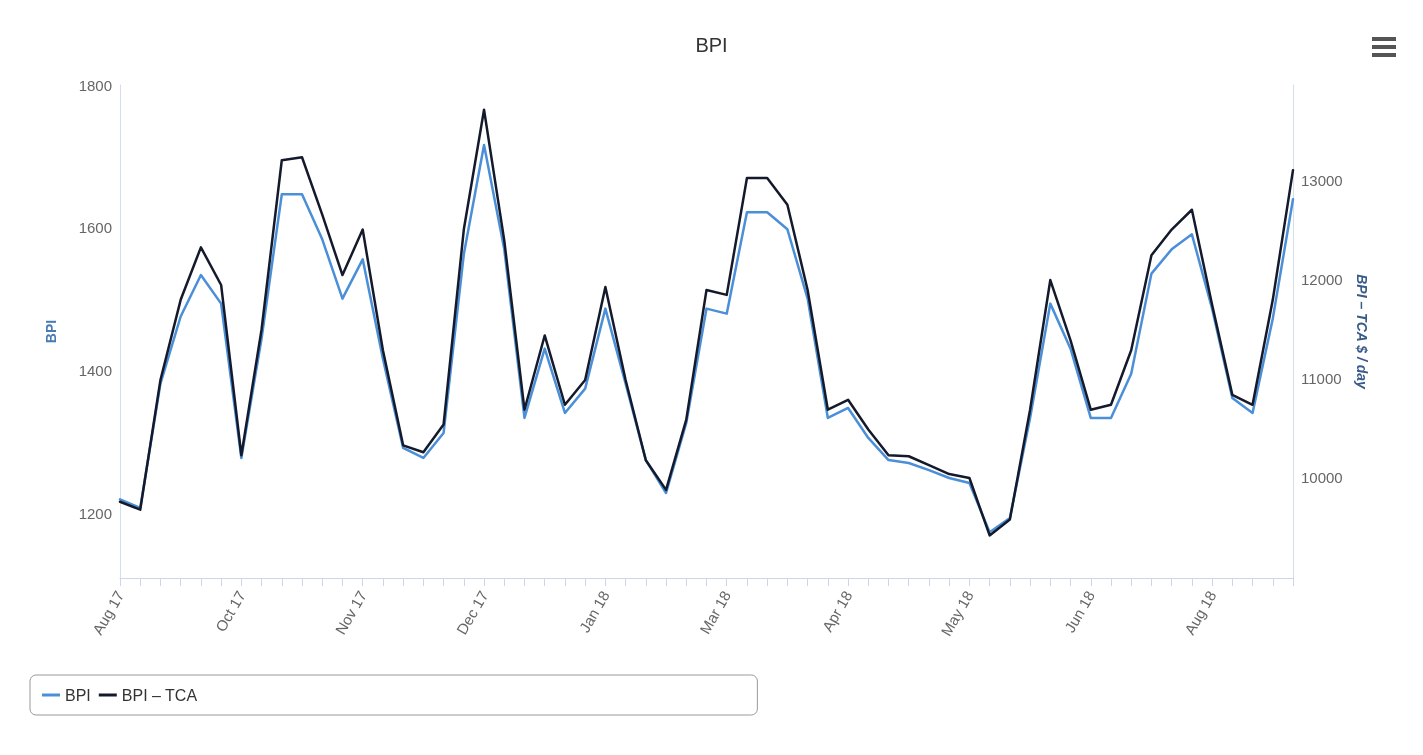 This screenshot has width=1423, height=755. I want to click on y-tick-label: 1400, so click(95, 371).